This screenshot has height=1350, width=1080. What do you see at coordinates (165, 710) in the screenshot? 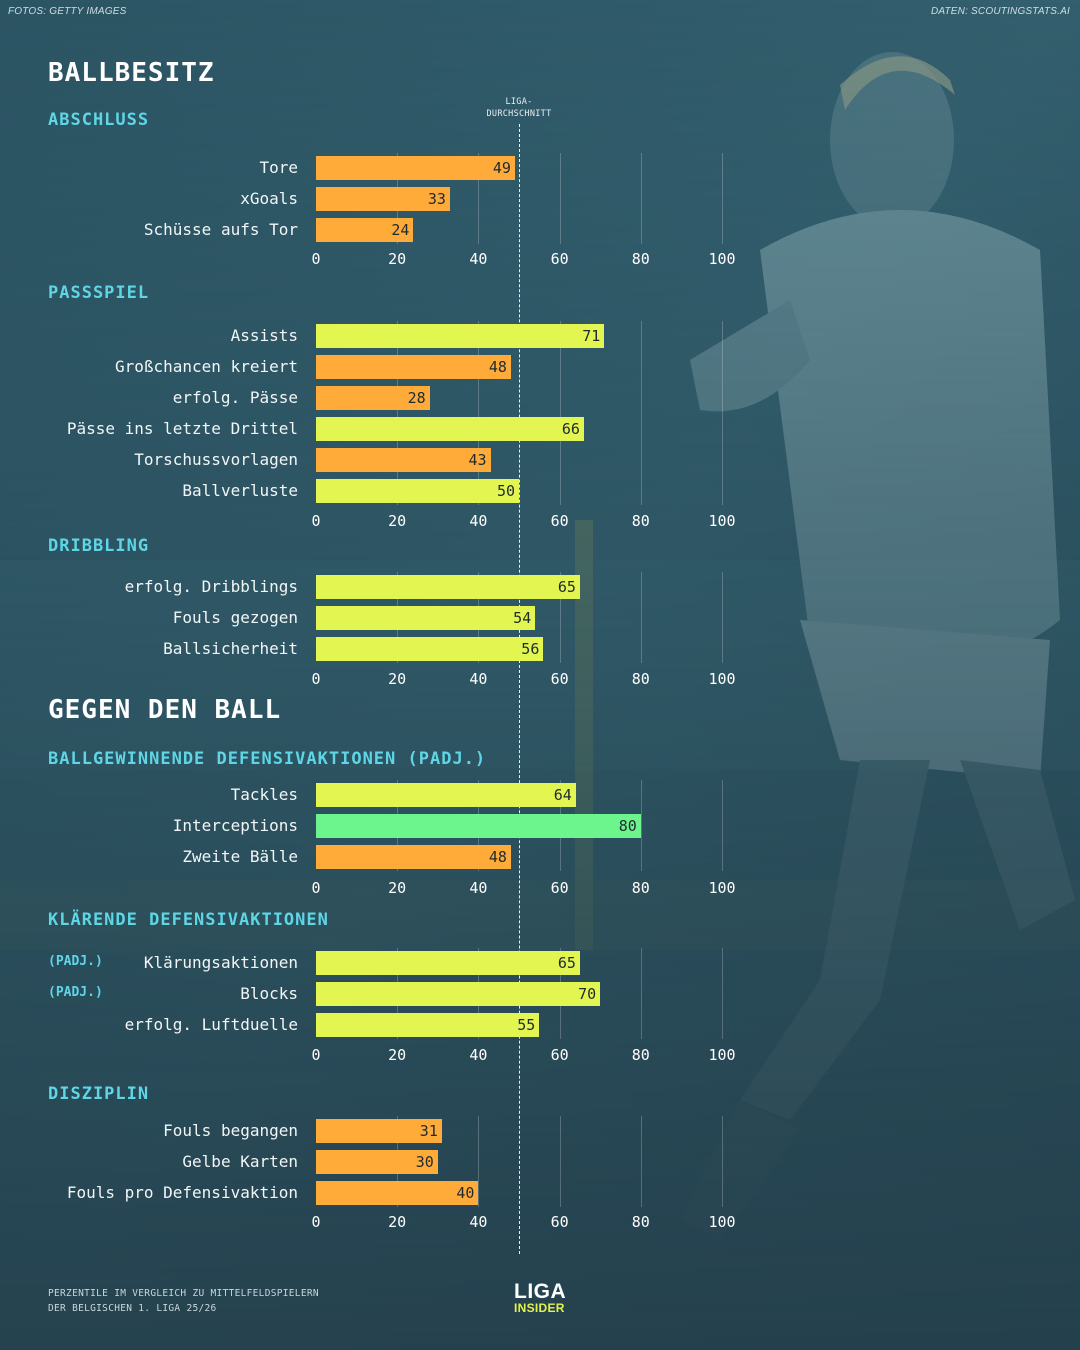
I see `section-title: GEGEN DEN BALL` at bounding box center [165, 710].